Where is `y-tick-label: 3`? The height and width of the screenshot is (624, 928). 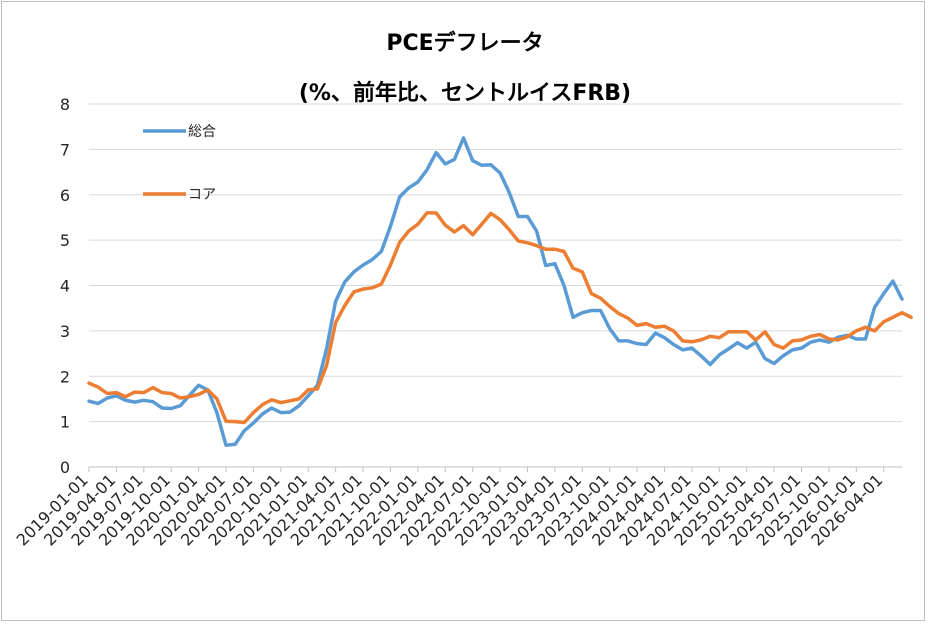
y-tick-label: 3 is located at coordinates (65, 331).